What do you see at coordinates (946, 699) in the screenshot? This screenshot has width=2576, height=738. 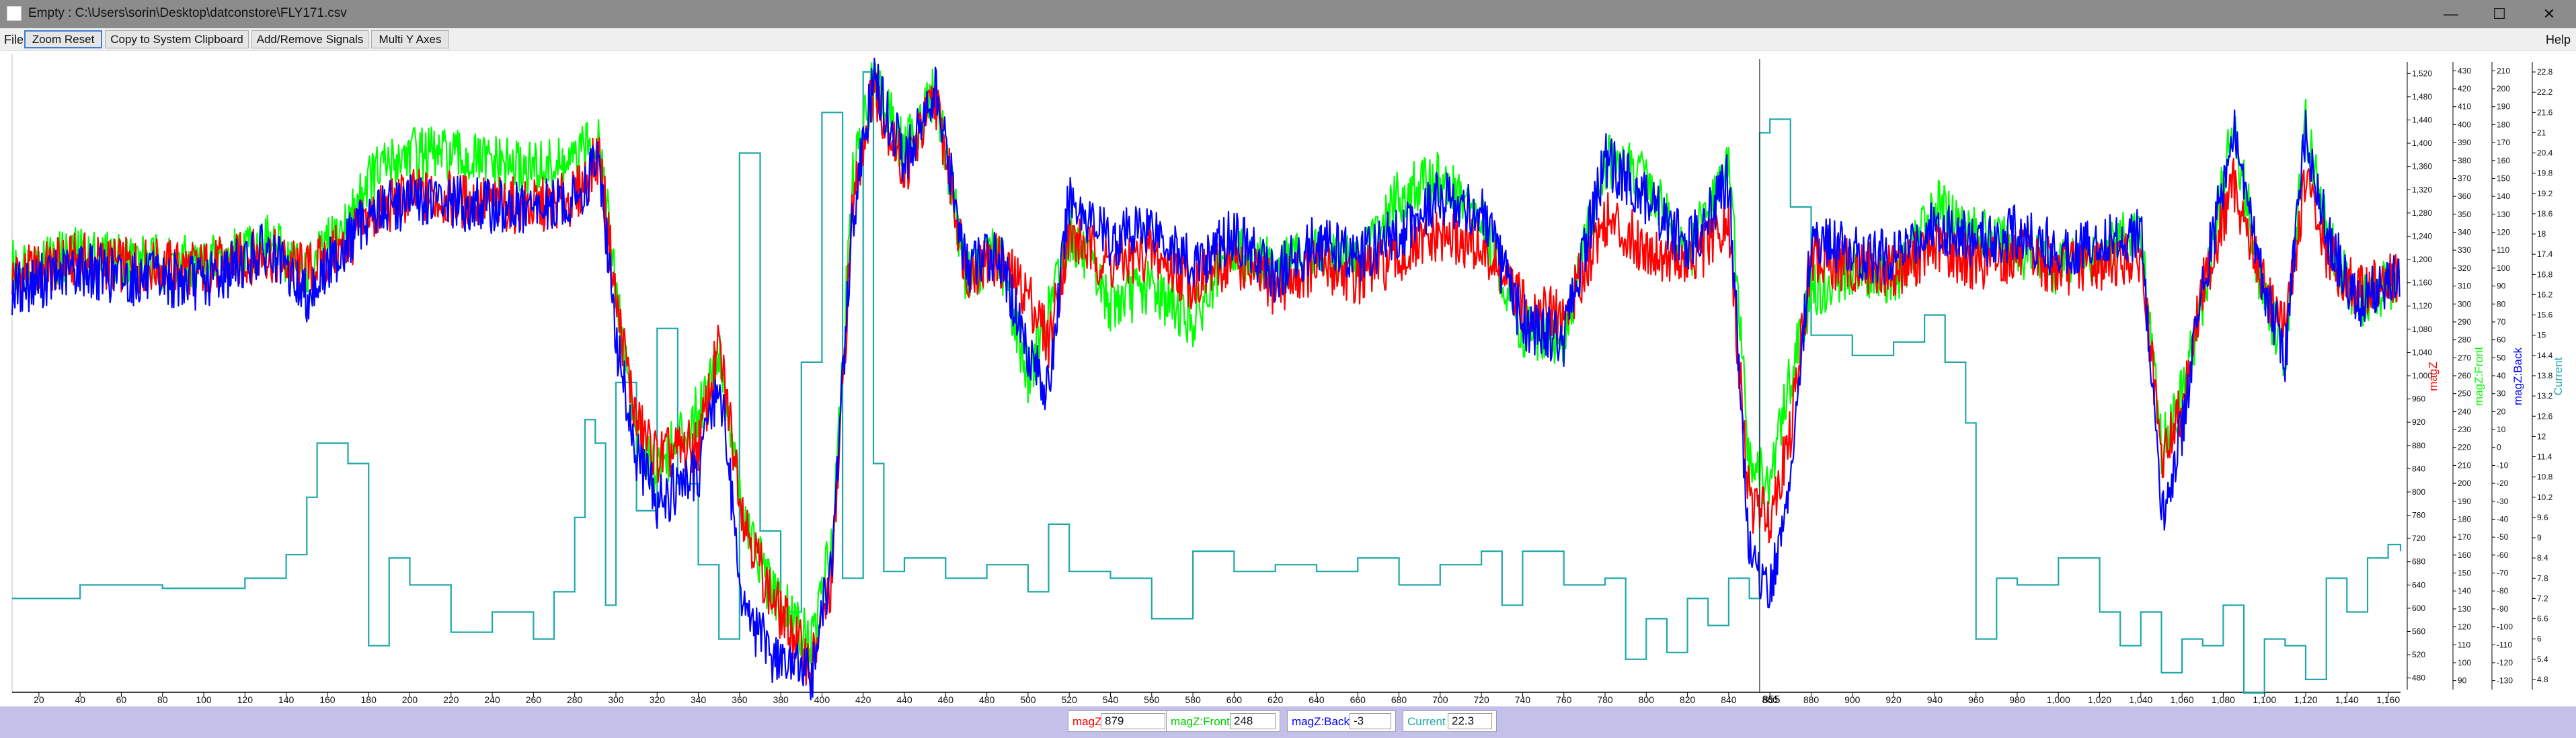 I see `x-tick-label: 460` at bounding box center [946, 699].